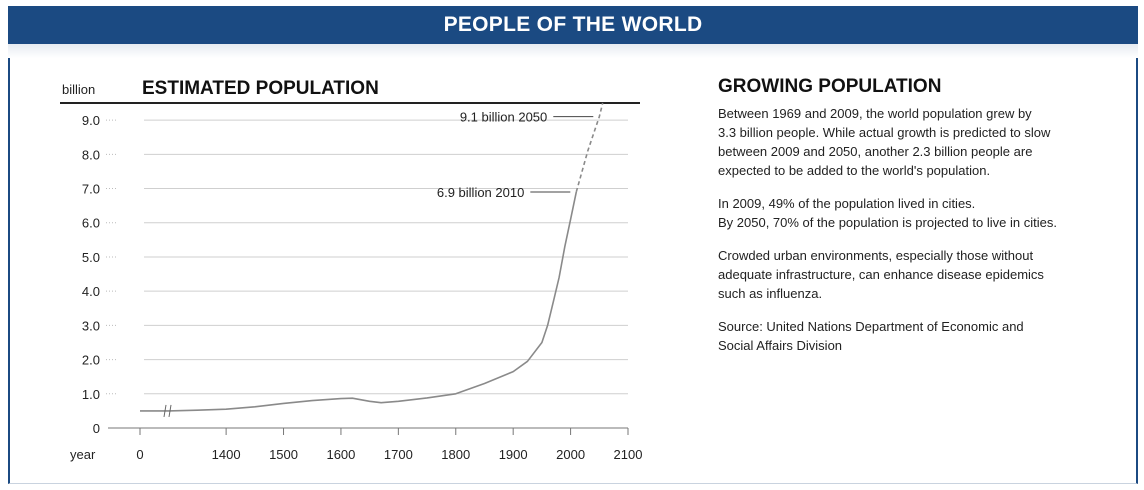 The width and height of the screenshot is (1144, 490). What do you see at coordinates (139, 454) in the screenshot?
I see `x-tick-label: 0` at bounding box center [139, 454].